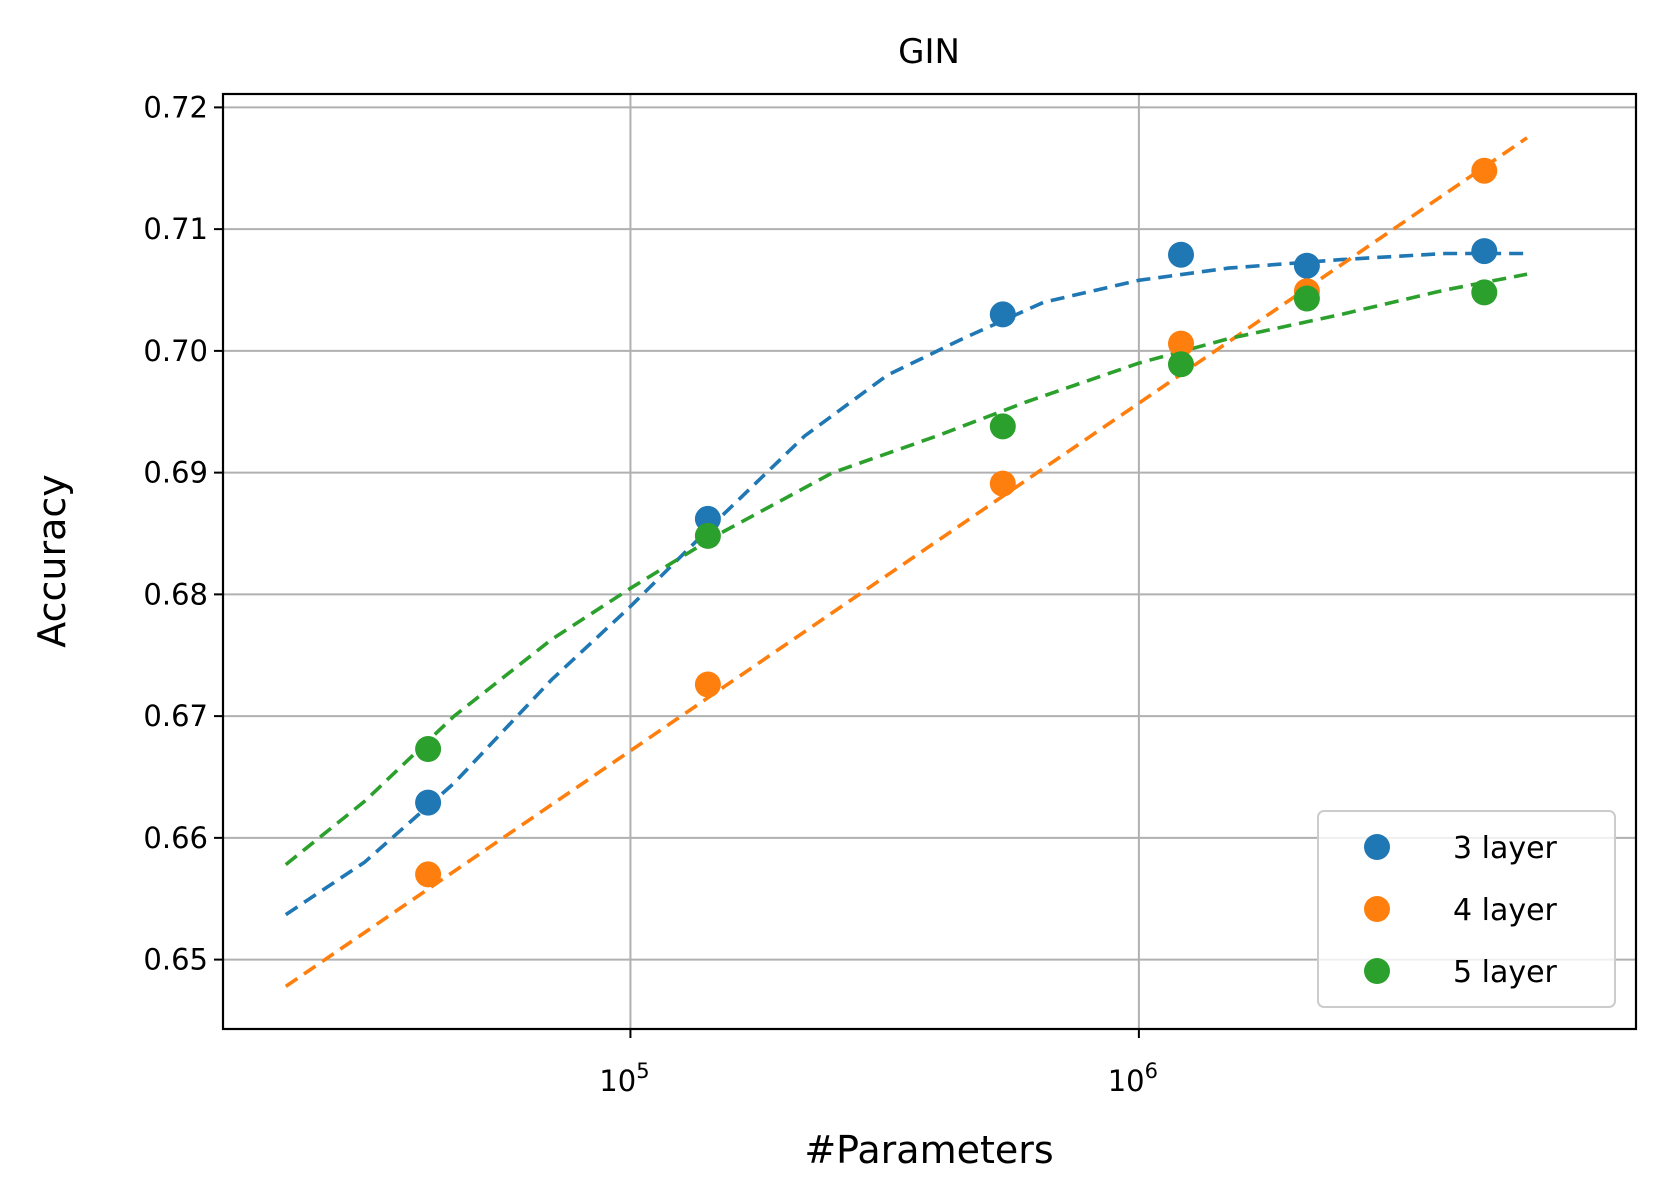 The height and width of the screenshot is (1202, 1661). I want to click on legend: 3 layer 4 layer 5 layer, so click(1466, 909).